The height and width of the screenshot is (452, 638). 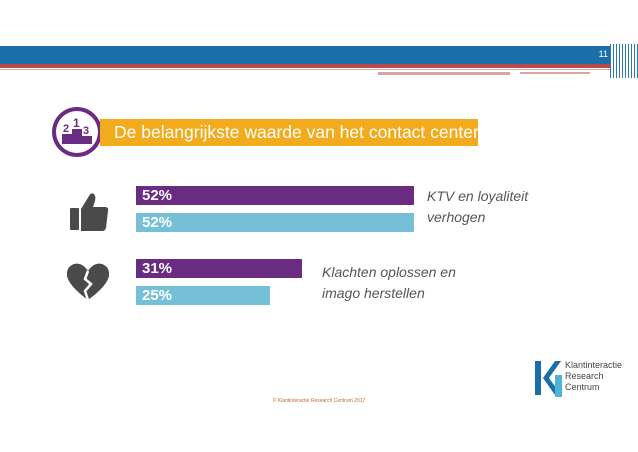 What do you see at coordinates (582, 387) in the screenshot?
I see `logo-line: Centrum` at bounding box center [582, 387].